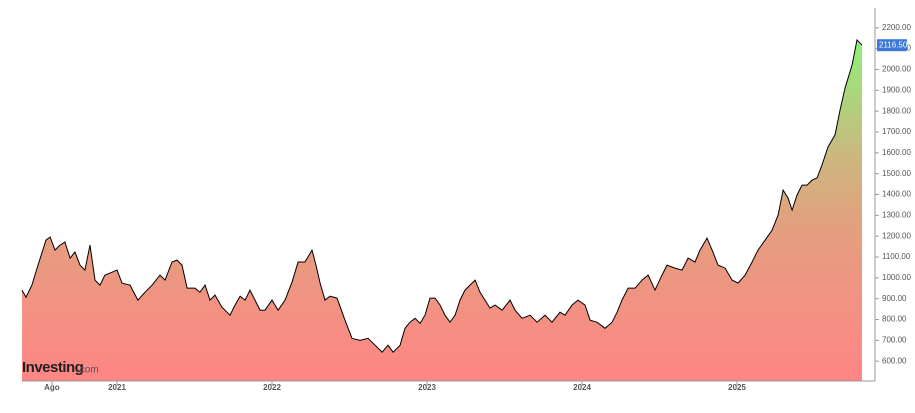  Describe the element at coordinates (896, 152) in the screenshot. I see `y-tick-label: 1600.00` at that location.